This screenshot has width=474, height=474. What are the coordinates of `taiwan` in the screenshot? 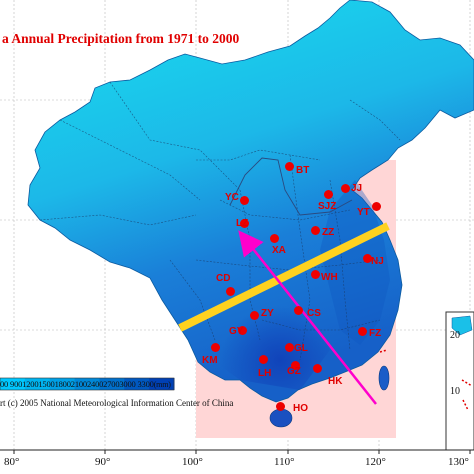 It's located at (384, 378).